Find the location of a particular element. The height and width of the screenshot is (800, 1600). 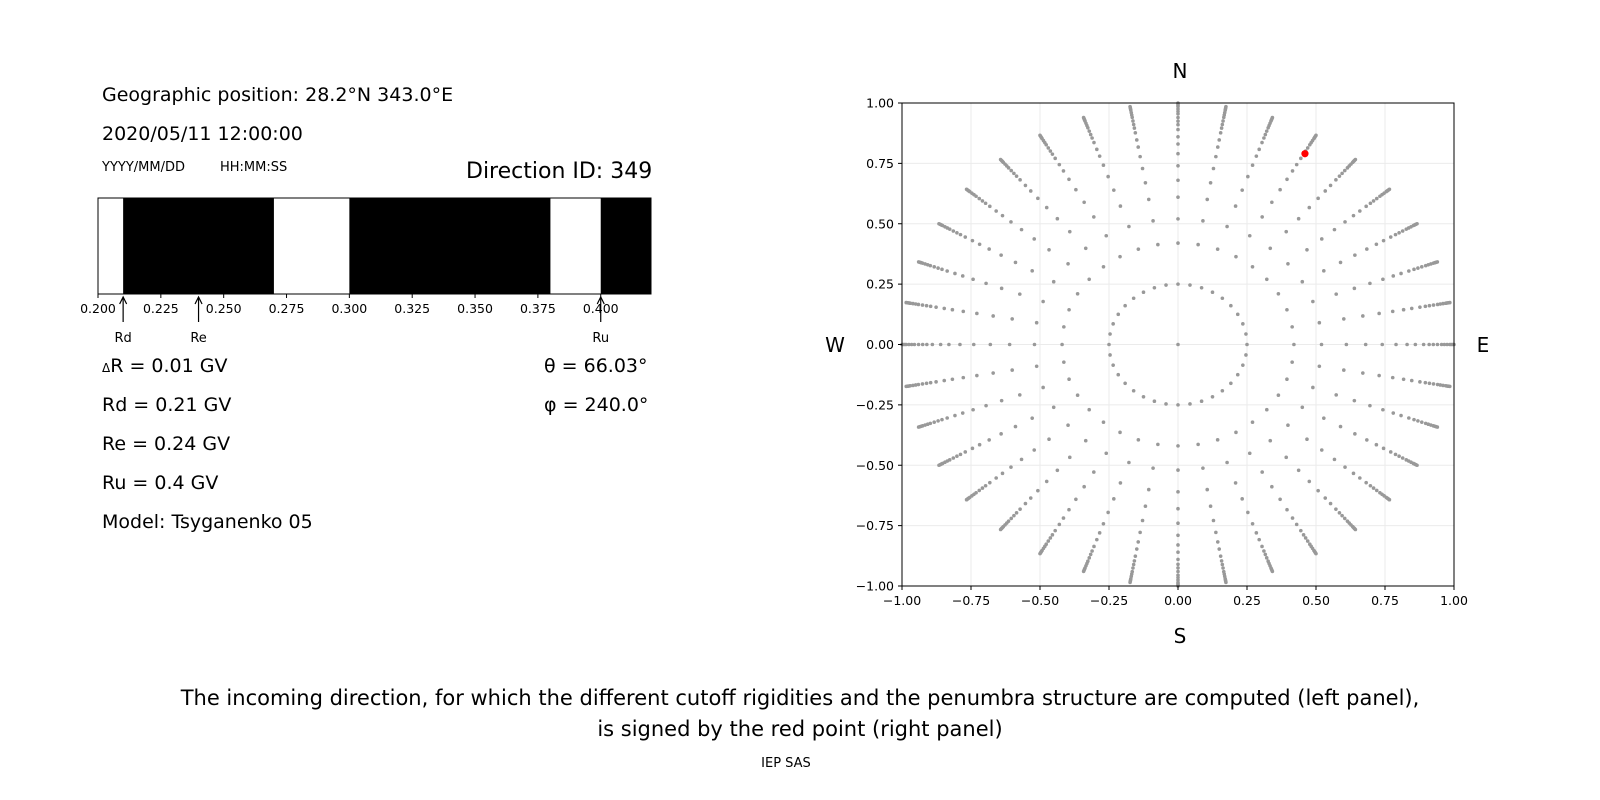

delta-r-text: R = 0.01 GV is located at coordinates (169, 366).